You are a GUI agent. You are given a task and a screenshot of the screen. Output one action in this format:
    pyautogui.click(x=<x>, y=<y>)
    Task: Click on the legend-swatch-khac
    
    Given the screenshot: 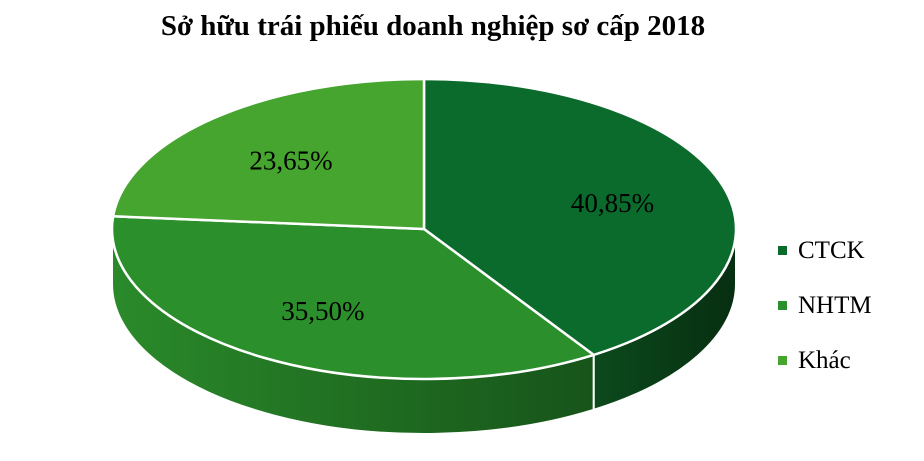 What is the action you would take?
    pyautogui.click(x=782, y=360)
    